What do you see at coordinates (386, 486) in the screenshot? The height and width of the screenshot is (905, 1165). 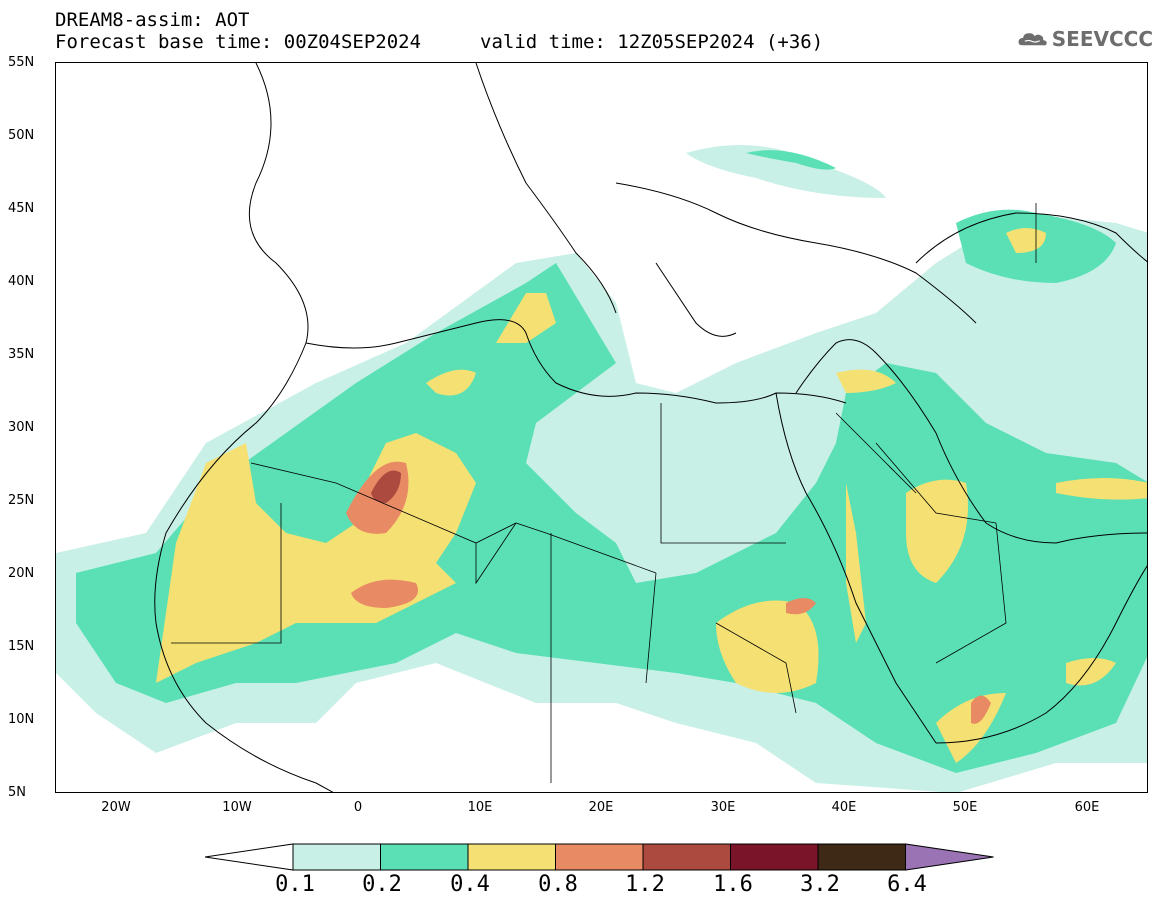 I see `aot-contour-1.2` at bounding box center [386, 486].